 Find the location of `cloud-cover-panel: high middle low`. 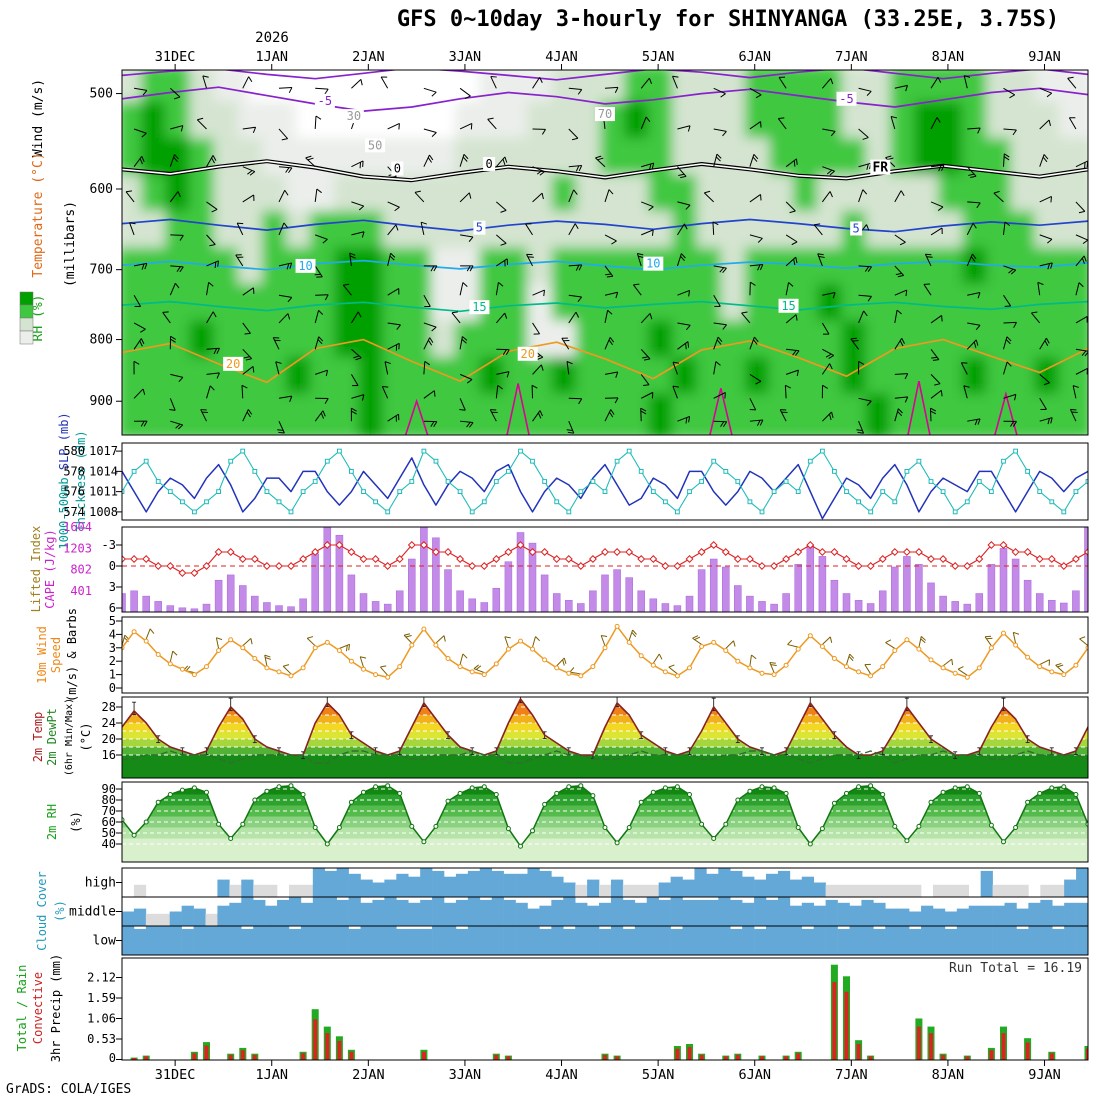

cloud-cover-panel: high middle low is located at coordinates (579, 911).